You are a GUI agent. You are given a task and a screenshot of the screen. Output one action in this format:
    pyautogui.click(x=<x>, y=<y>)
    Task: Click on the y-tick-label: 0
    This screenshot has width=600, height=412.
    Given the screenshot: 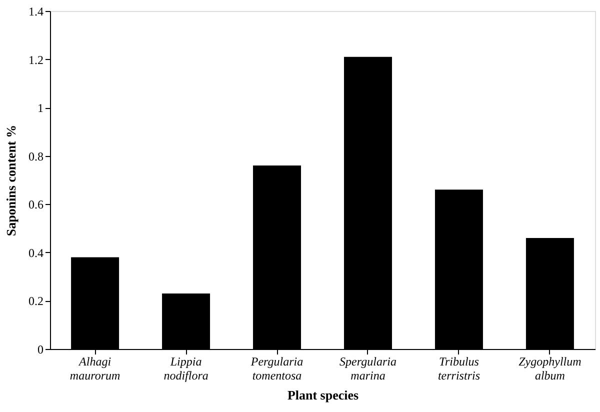 What is the action you would take?
    pyautogui.click(x=41, y=349)
    